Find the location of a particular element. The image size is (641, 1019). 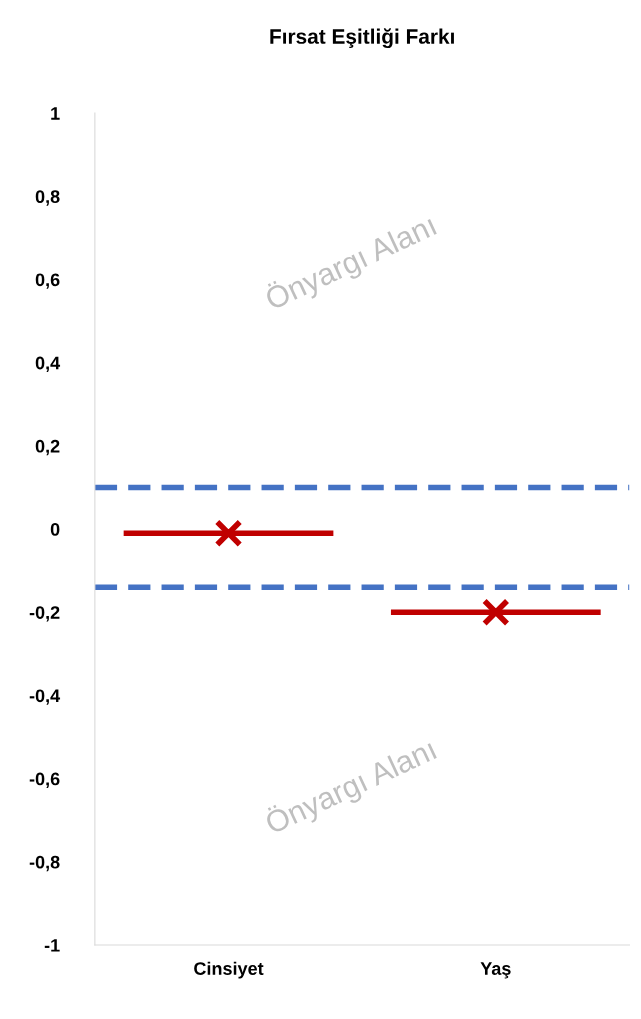

y-tick-label: 1 is located at coordinates (55, 113).